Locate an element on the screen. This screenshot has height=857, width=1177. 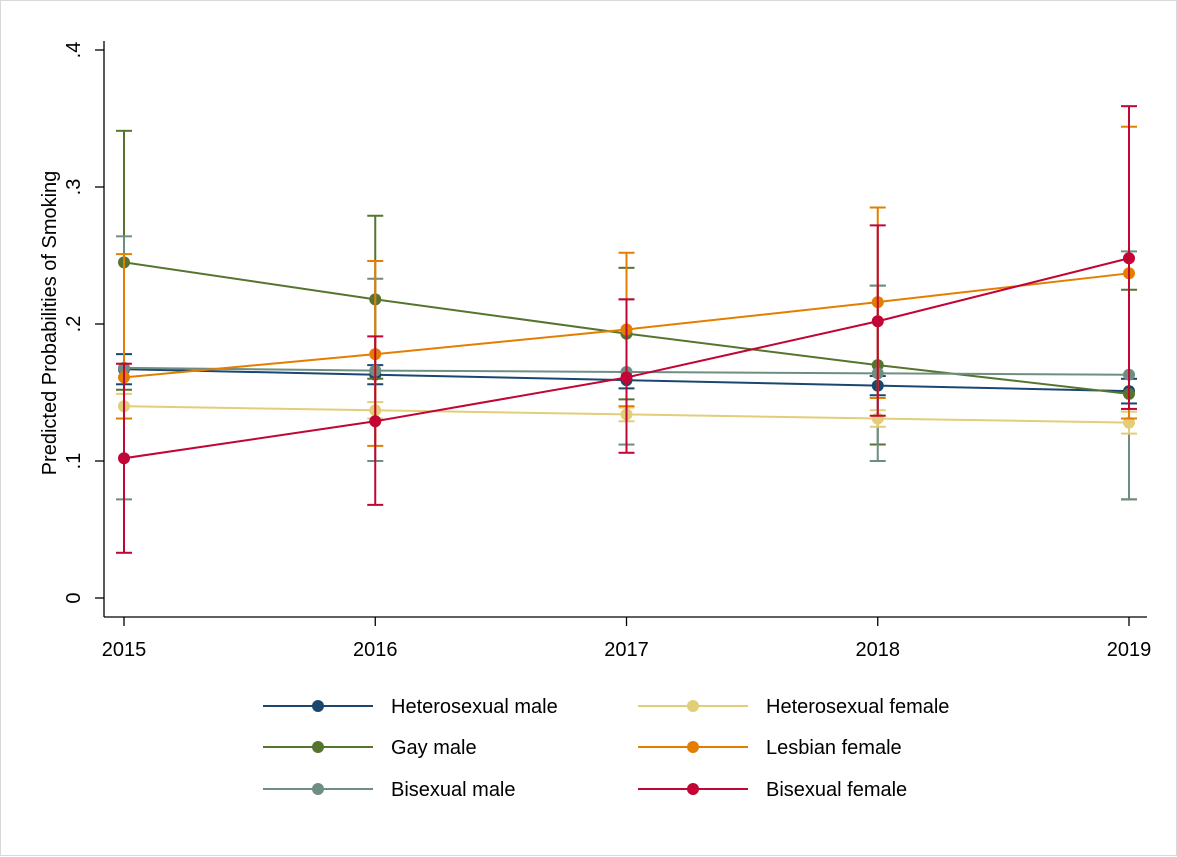
legend-label: Heterosexual male is located at coordinates (474, 707).